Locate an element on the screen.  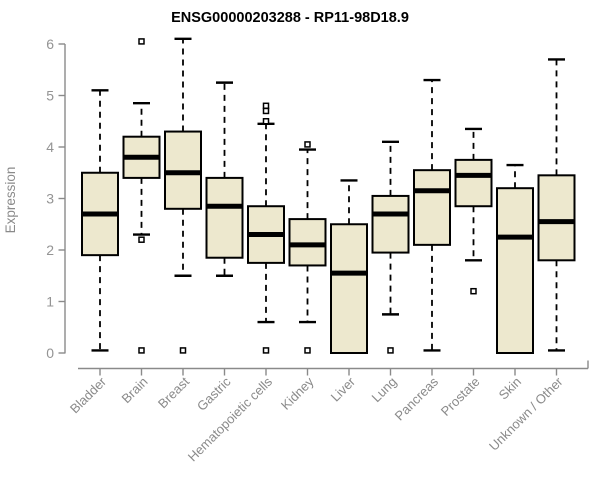
box-group-pancreas is located at coordinates (432, 215).